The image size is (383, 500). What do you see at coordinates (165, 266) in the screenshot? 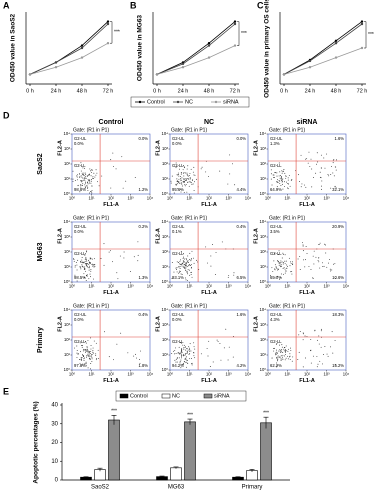
I see `y-tick-label: 10¹` at bounding box center [165, 266].